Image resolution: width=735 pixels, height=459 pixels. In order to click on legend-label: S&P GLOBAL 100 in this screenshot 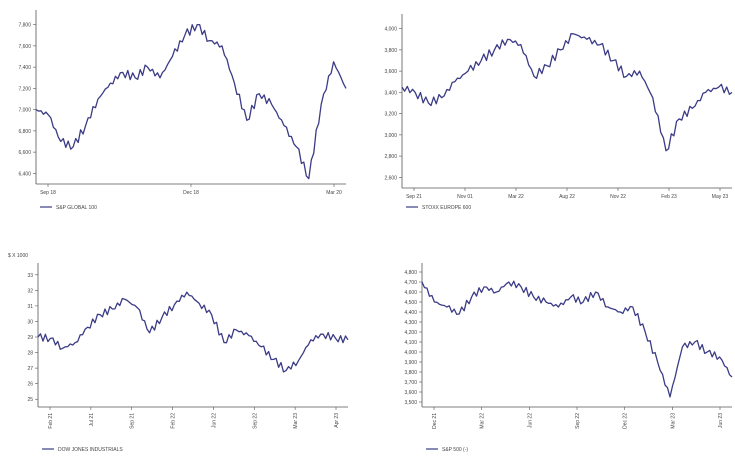, I will do `click(76, 208)`.